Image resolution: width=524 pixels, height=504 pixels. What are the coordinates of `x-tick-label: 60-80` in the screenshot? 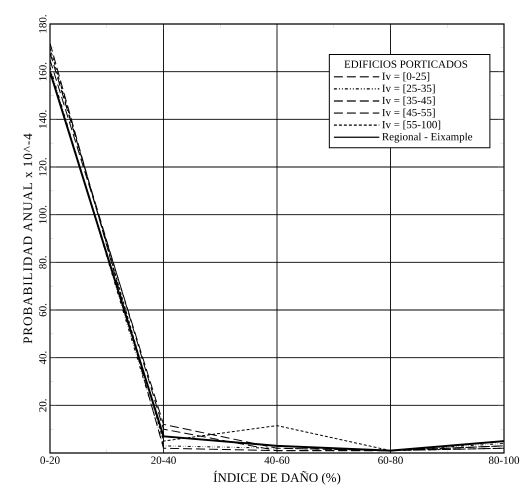 It's located at (390, 460).